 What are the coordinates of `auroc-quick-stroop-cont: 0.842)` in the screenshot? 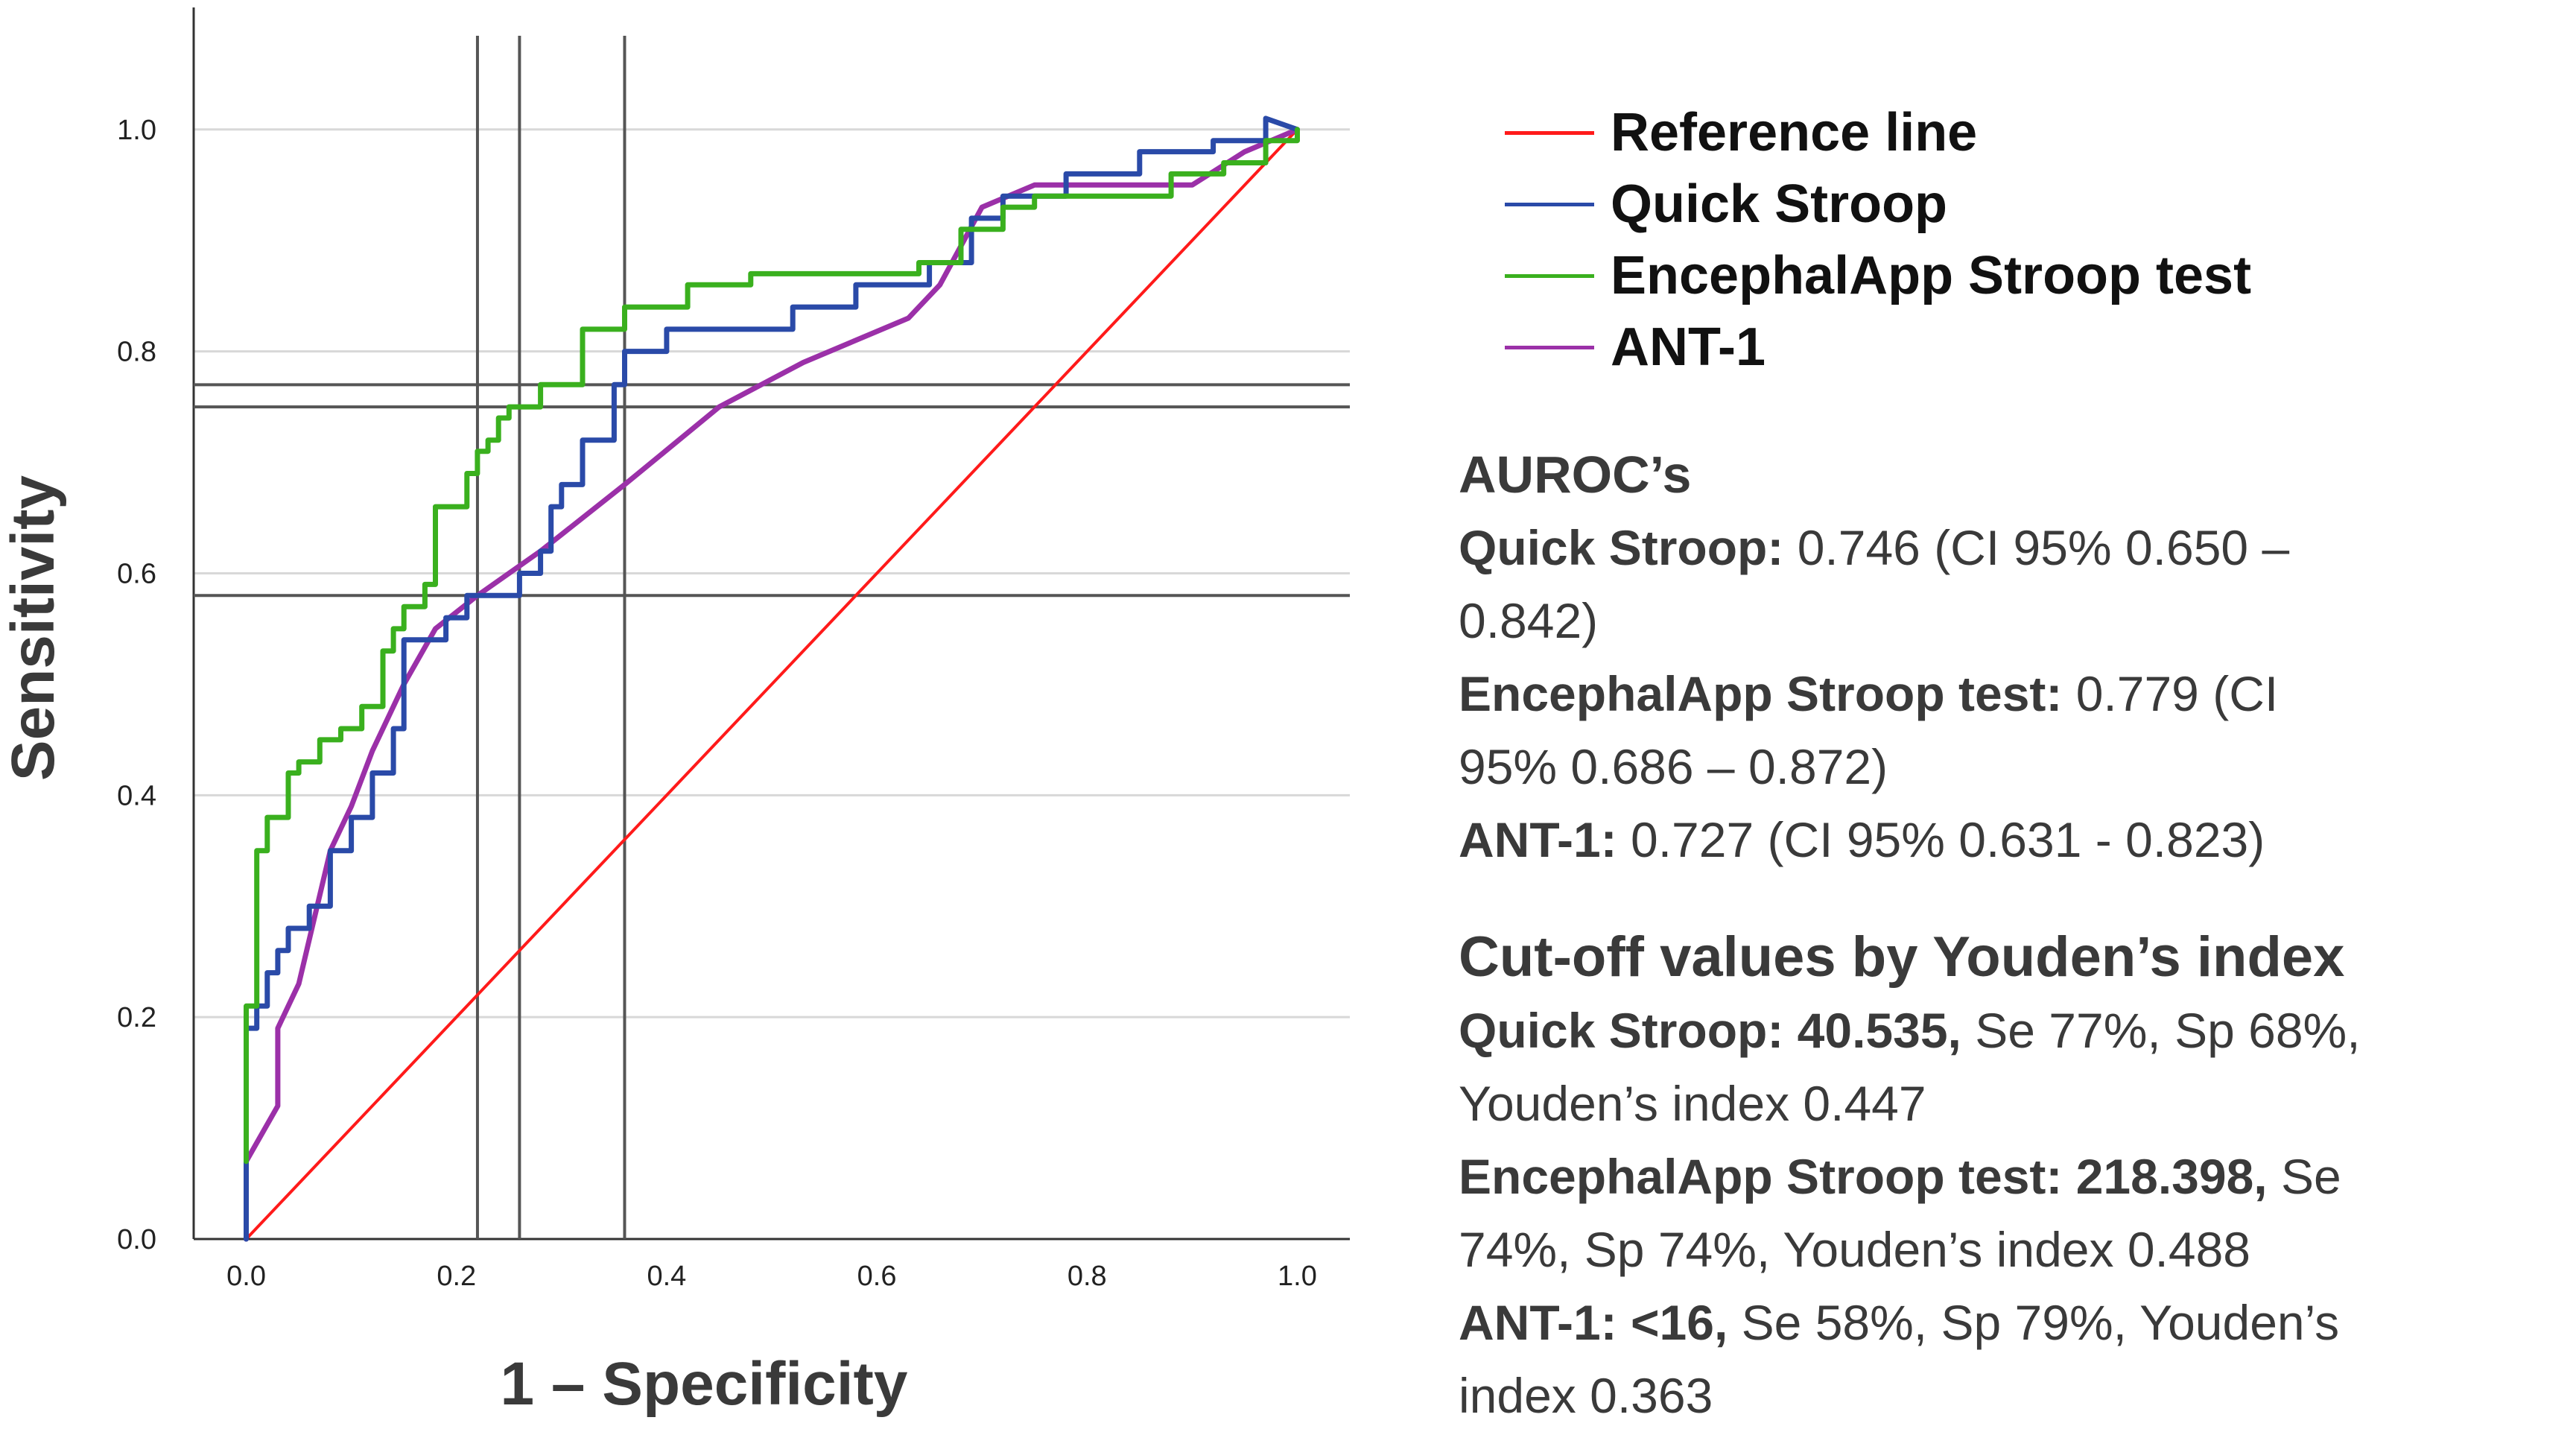 It's located at (1529, 620).